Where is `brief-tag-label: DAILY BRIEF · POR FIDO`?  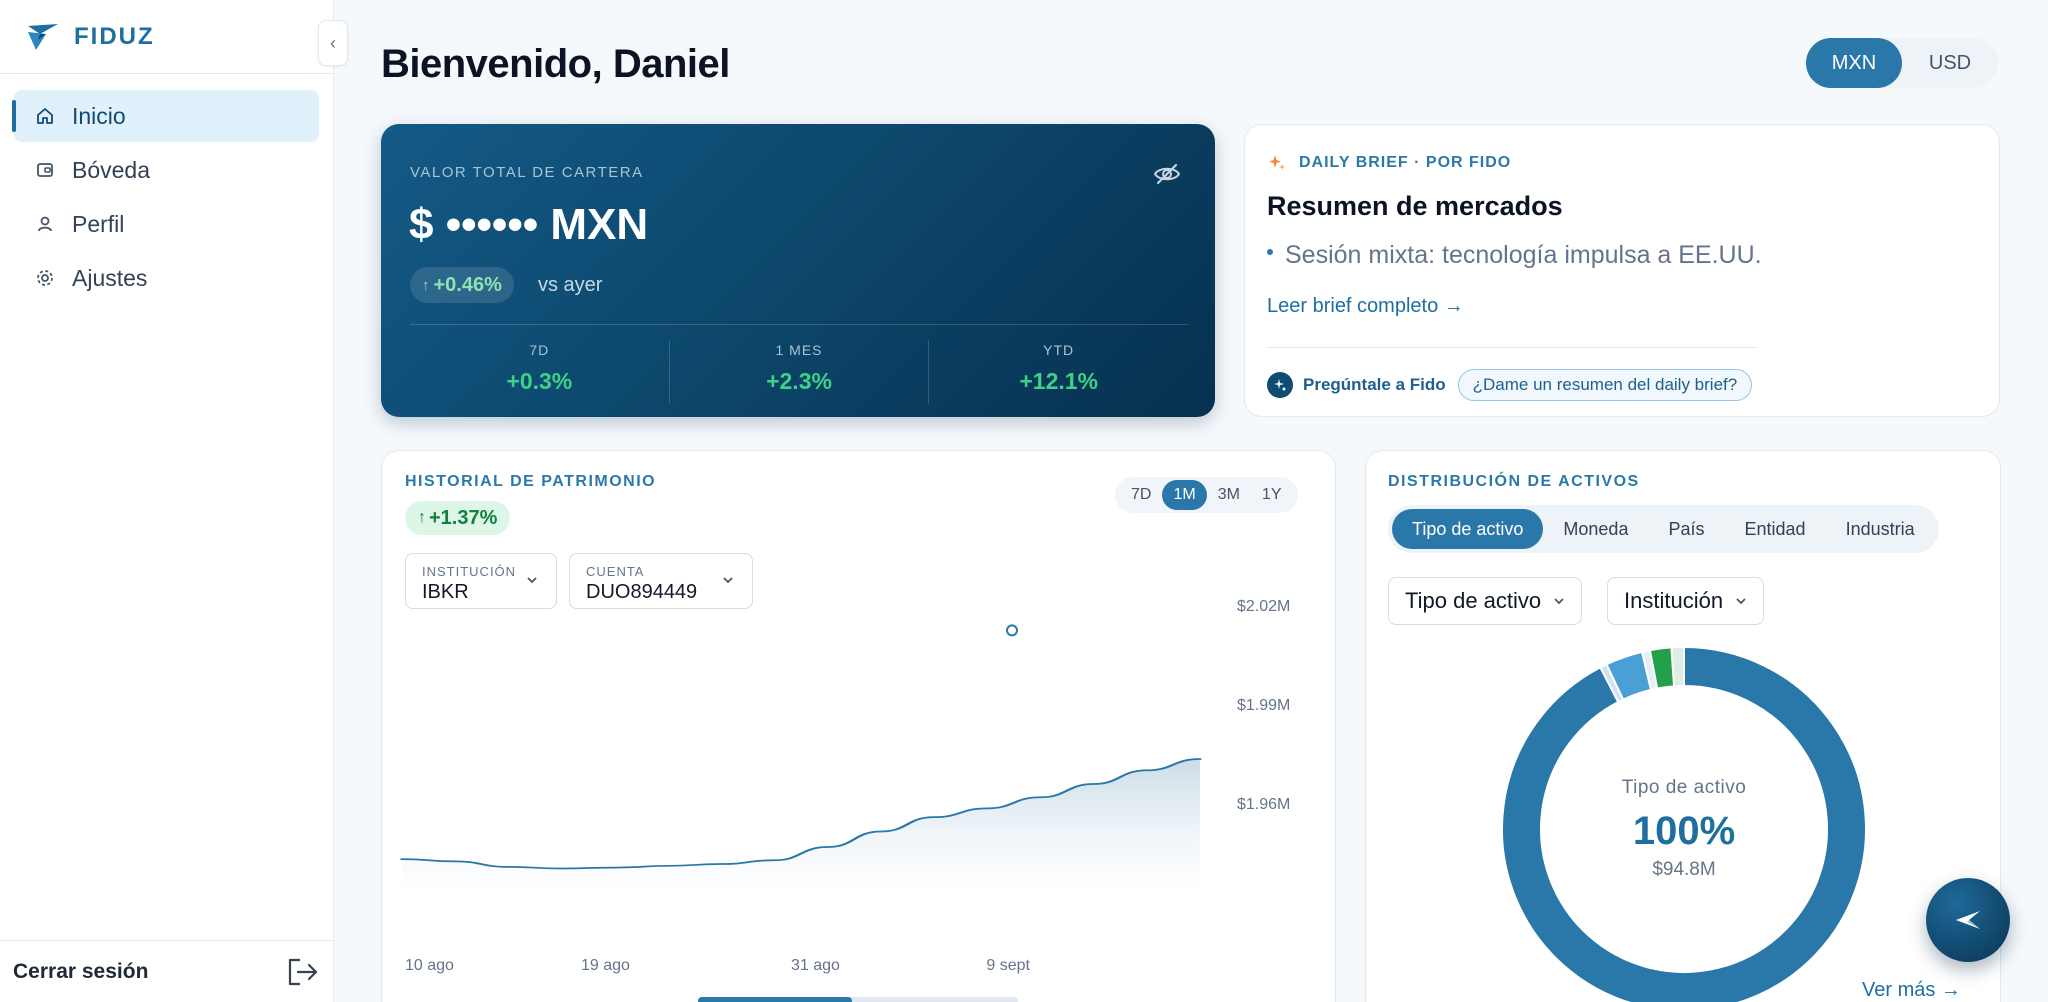 brief-tag-label: DAILY BRIEF · POR FIDO is located at coordinates (1405, 162).